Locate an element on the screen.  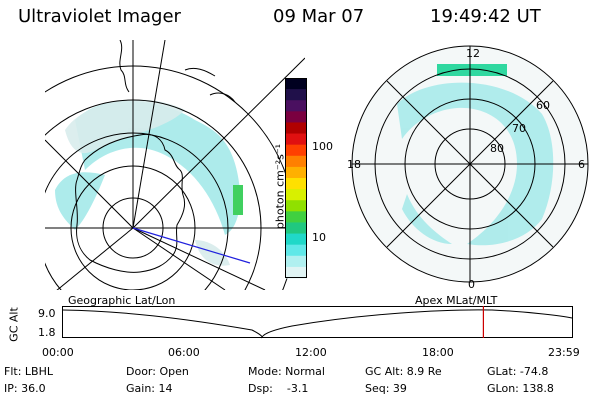
glat-info: GLat: -74.8 is located at coordinates (518, 371).